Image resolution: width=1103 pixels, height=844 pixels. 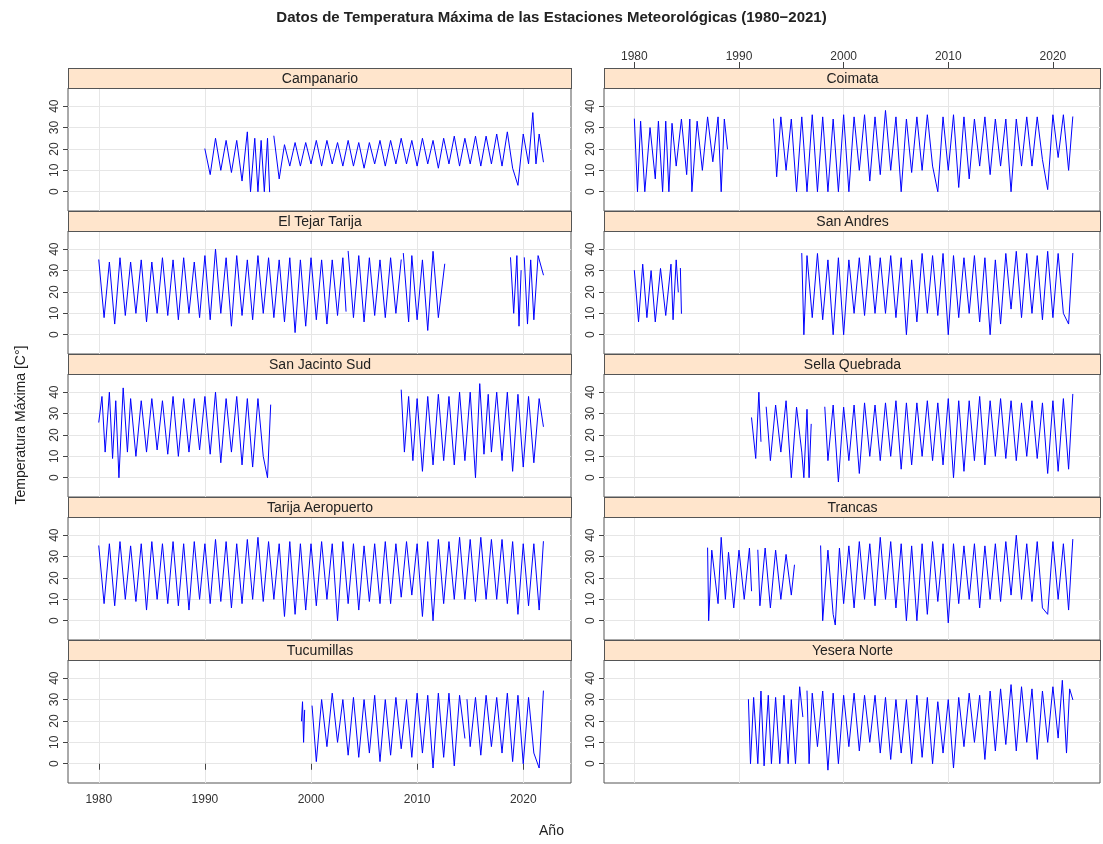 I want to click on x2-tick-label: 2020, so click(x=1053, y=56).